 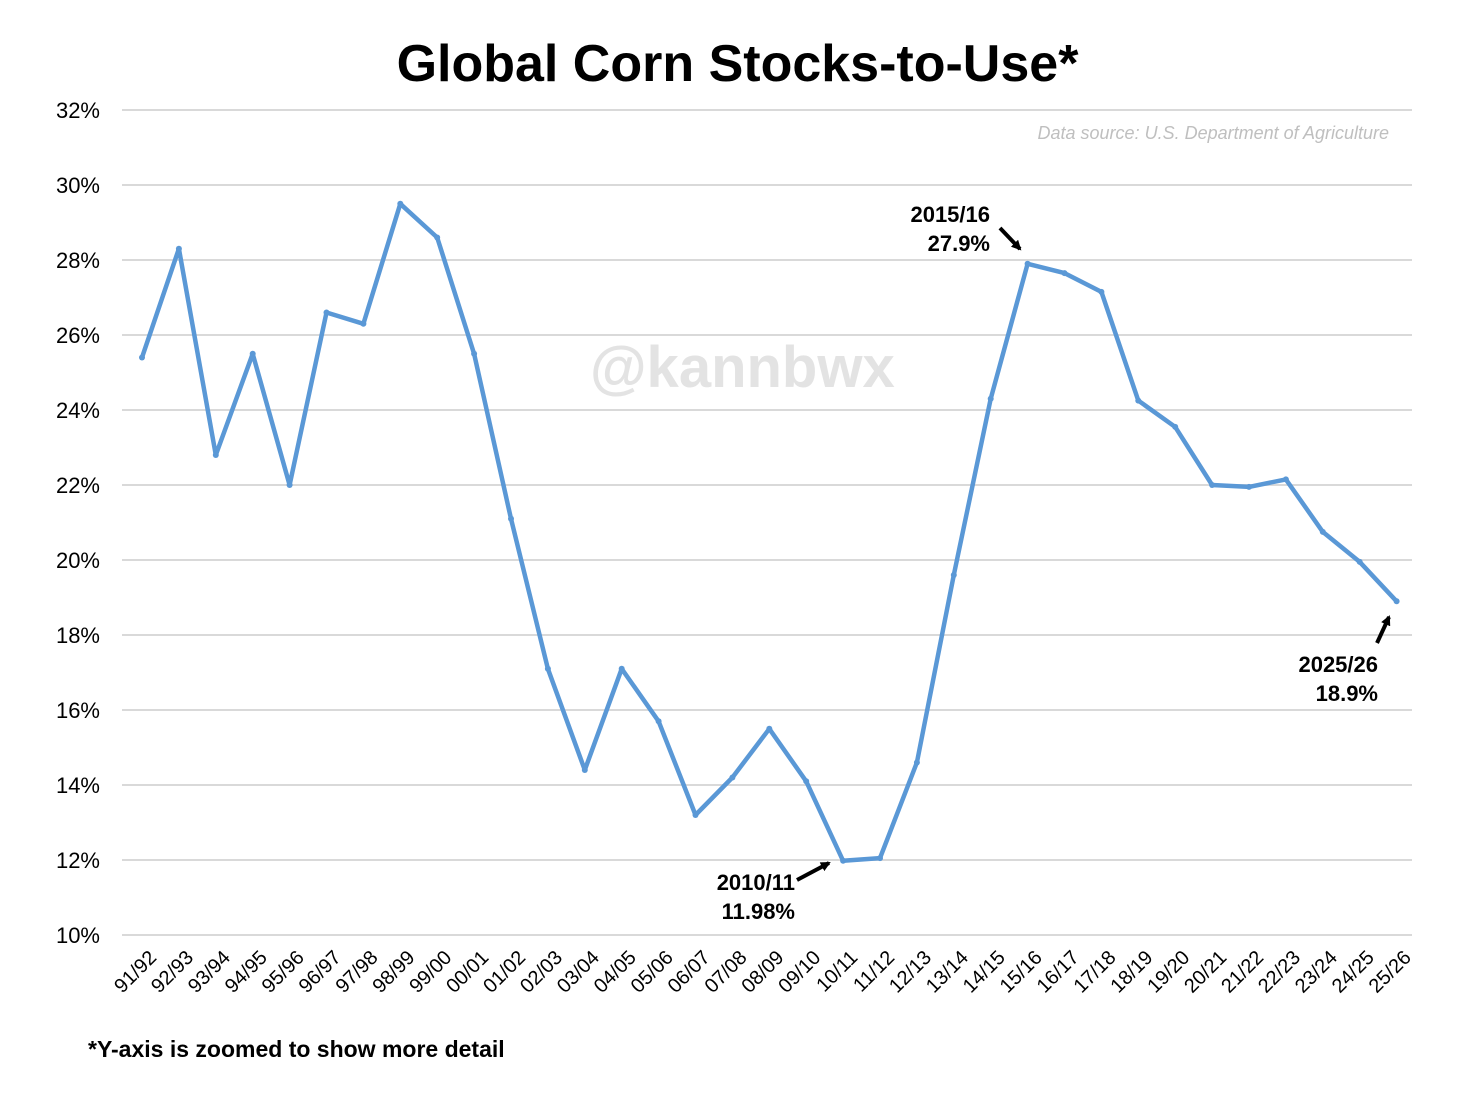 What do you see at coordinates (320, 972) in the screenshot?
I see `x-tick-label: 96/97` at bounding box center [320, 972].